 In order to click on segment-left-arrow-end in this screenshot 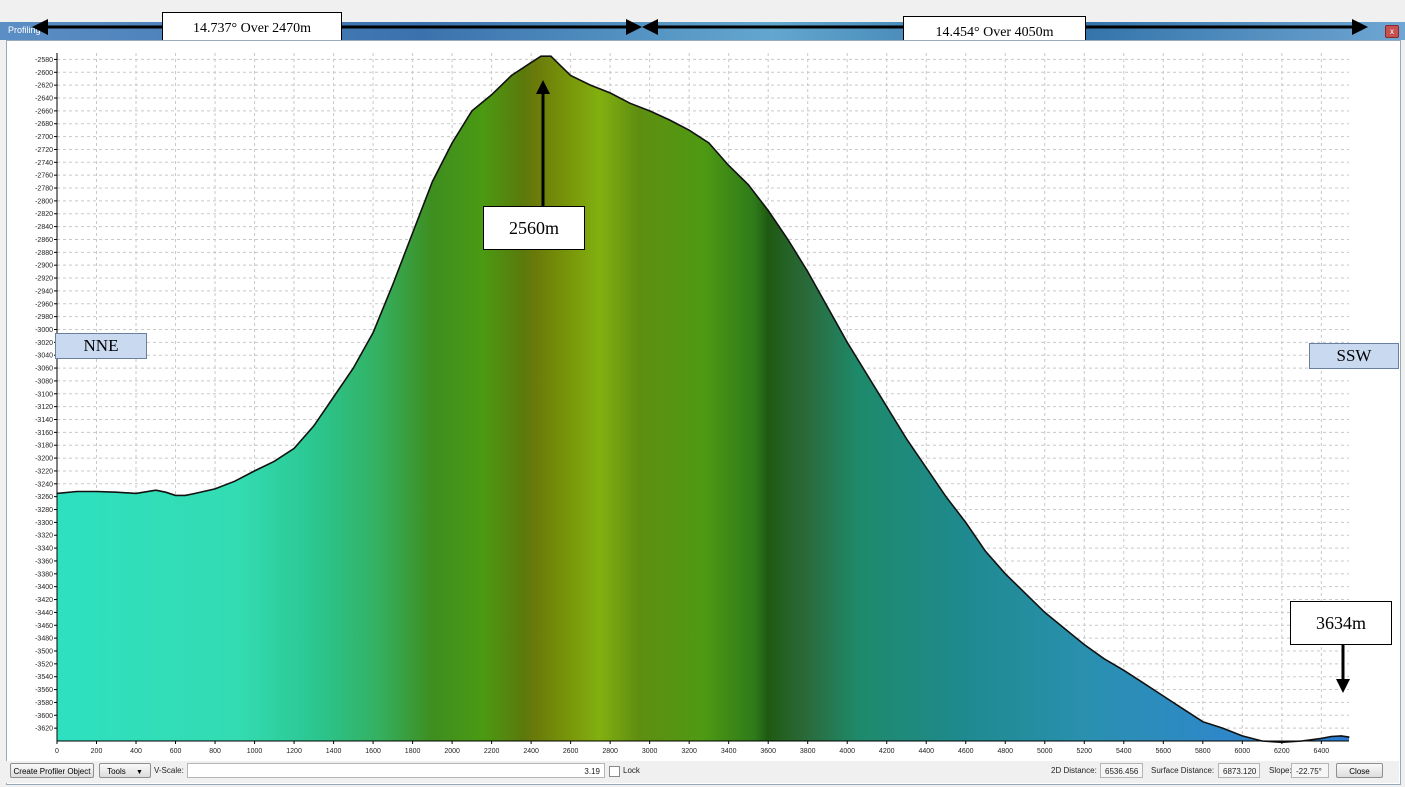, I will do `click(634, 27)`.